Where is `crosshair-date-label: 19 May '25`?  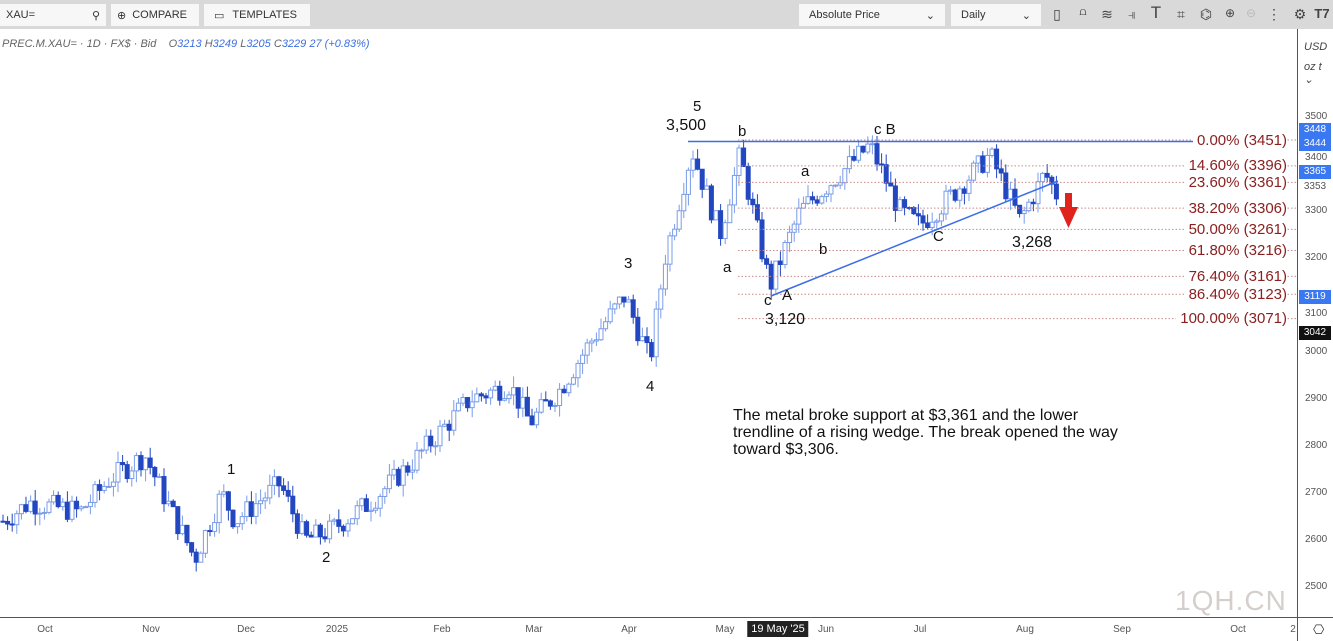 crosshair-date-label: 19 May '25 is located at coordinates (778, 629).